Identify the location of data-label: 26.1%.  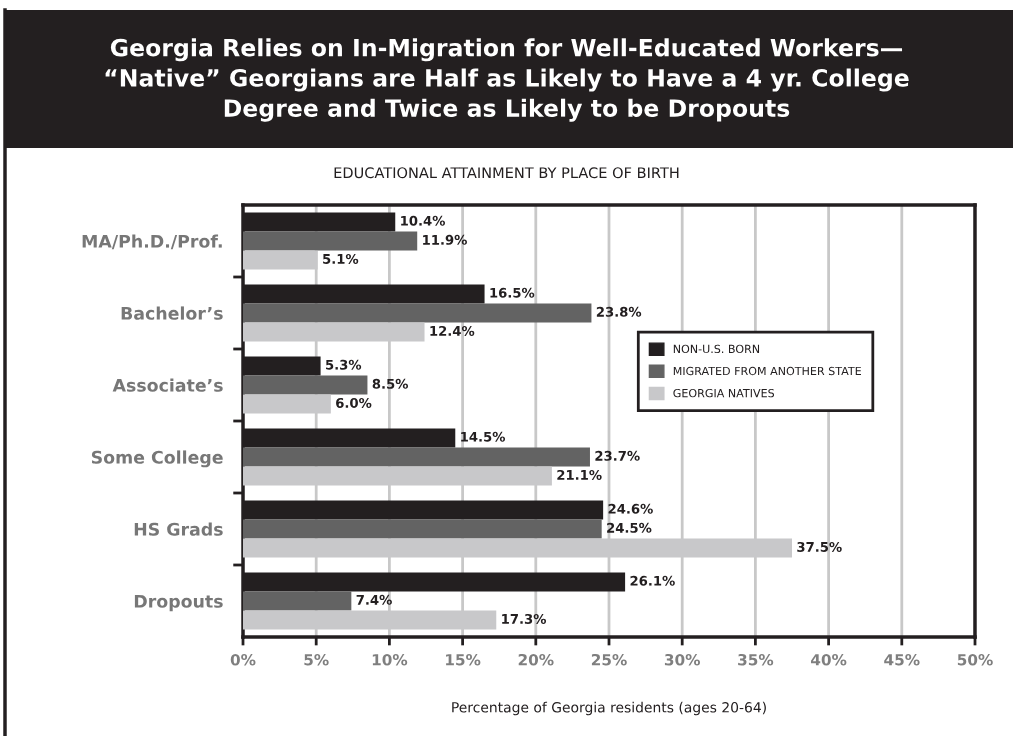
(652, 580).